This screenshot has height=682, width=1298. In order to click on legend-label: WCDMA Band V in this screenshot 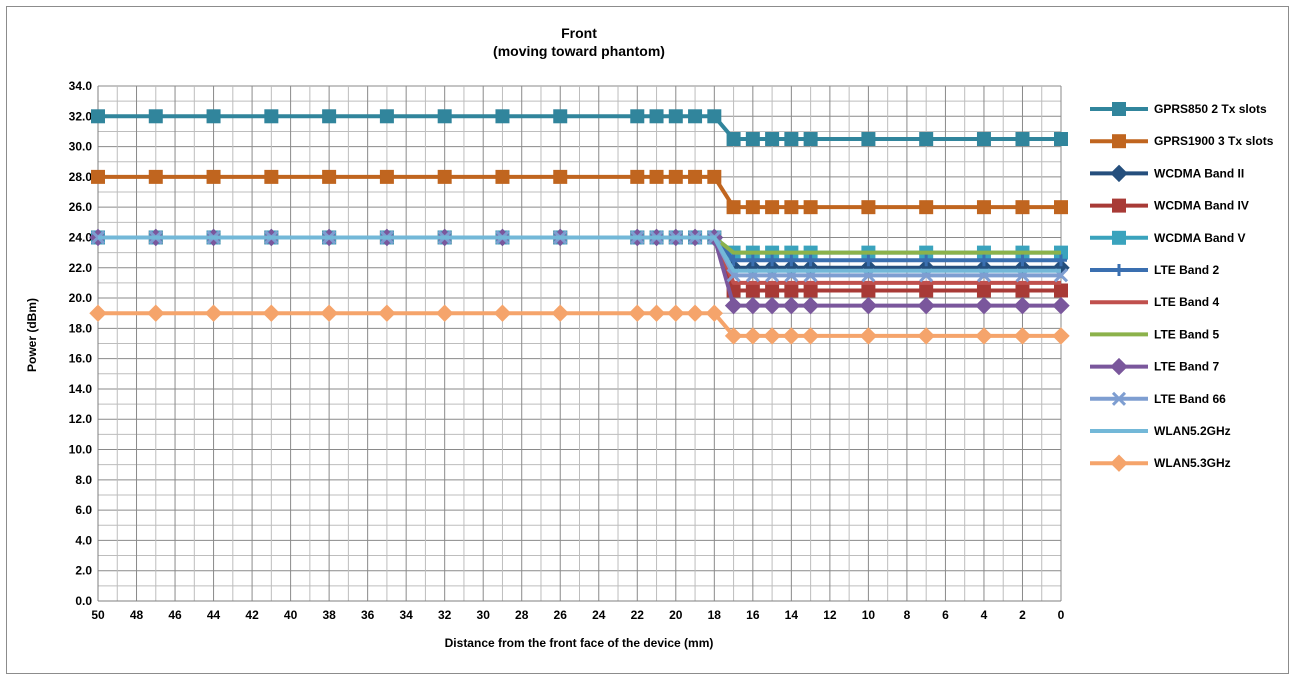, I will do `click(1200, 238)`.